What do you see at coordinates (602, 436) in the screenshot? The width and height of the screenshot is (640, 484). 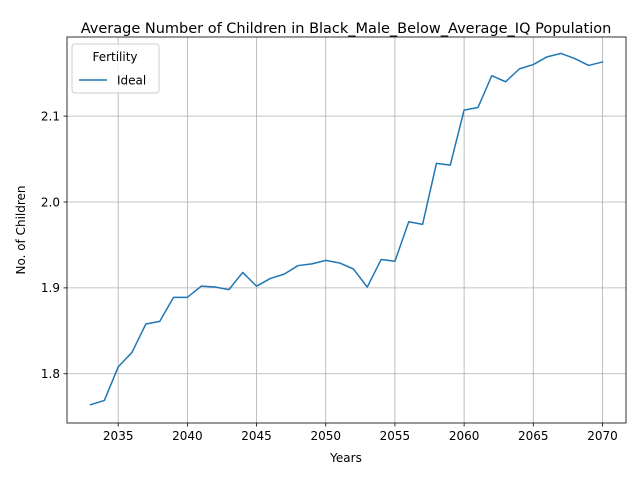 I see `x-tick-label: 2070` at bounding box center [602, 436].